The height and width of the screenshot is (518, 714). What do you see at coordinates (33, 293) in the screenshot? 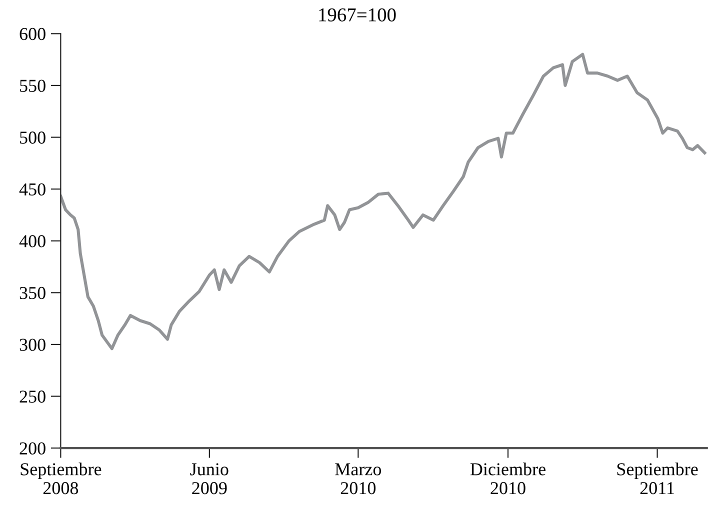
I see `y-tick-label: 350` at bounding box center [33, 293].